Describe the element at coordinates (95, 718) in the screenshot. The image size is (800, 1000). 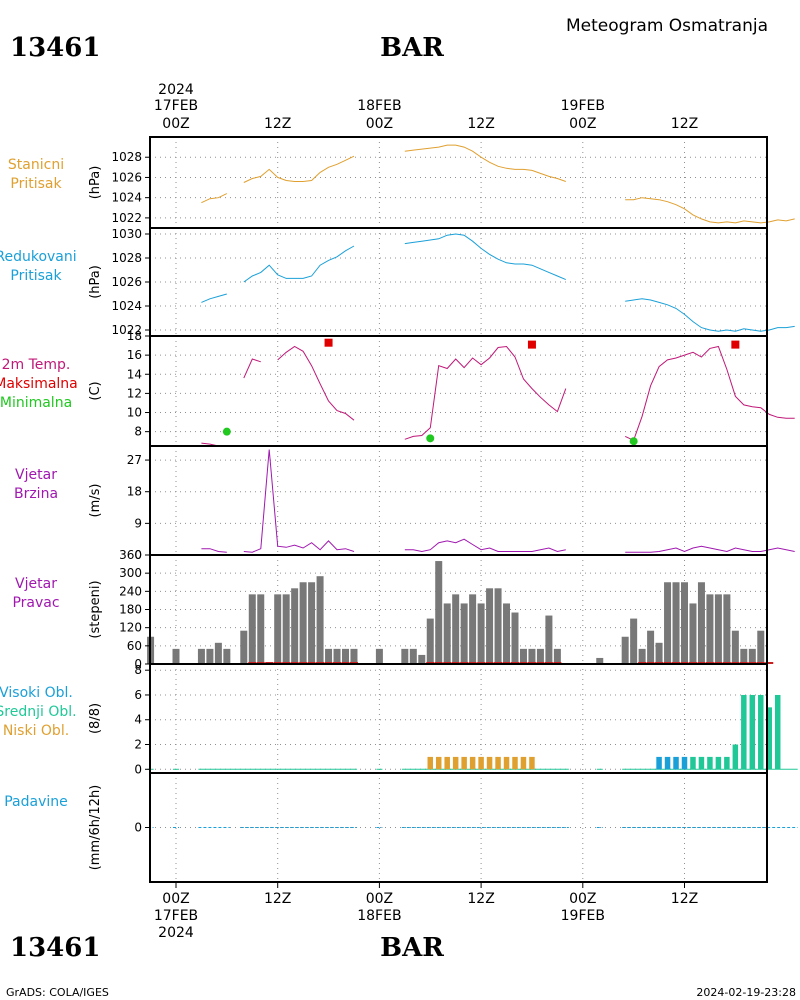
I see `panel-unit-label: (8/8)` at that location.